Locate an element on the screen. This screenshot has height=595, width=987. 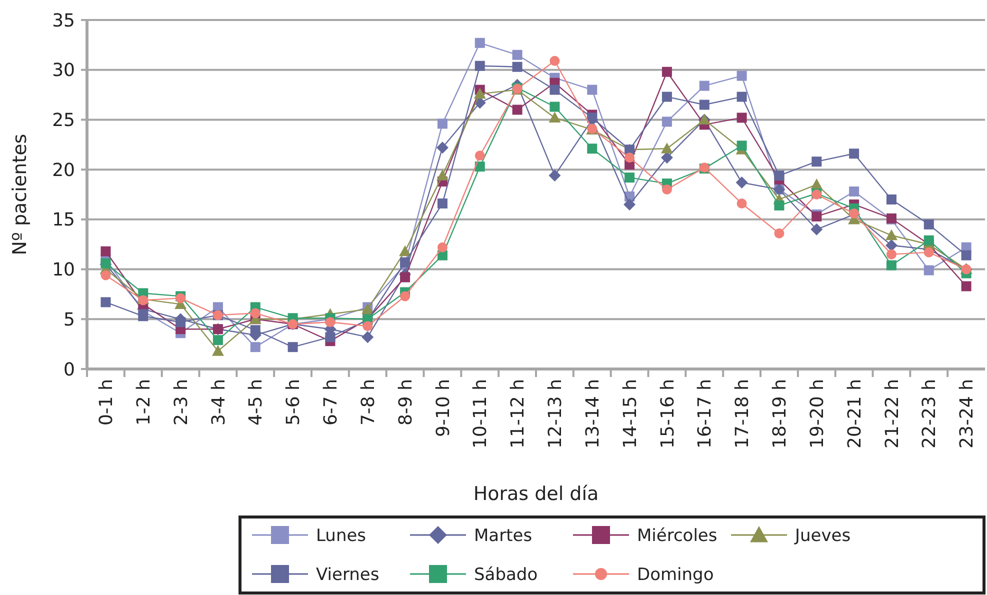
x-tick-label: 15-16 h is located at coordinates (667, 413).